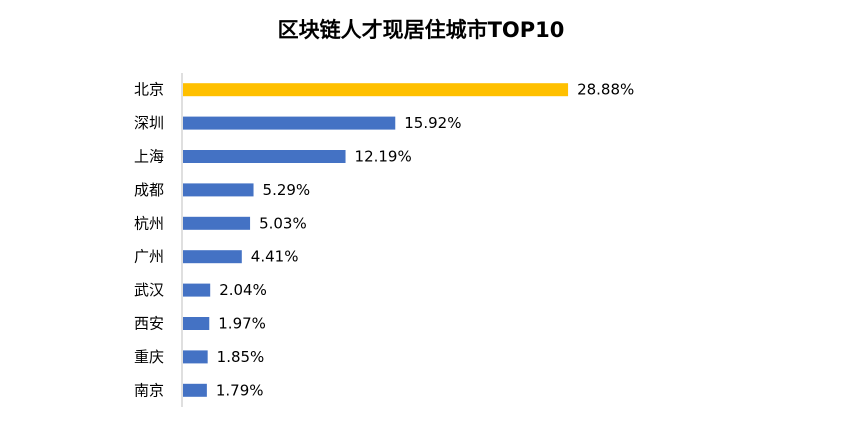 The image size is (842, 421). Describe the element at coordinates (149, 90) in the screenshot. I see `category-label: 北京` at that location.